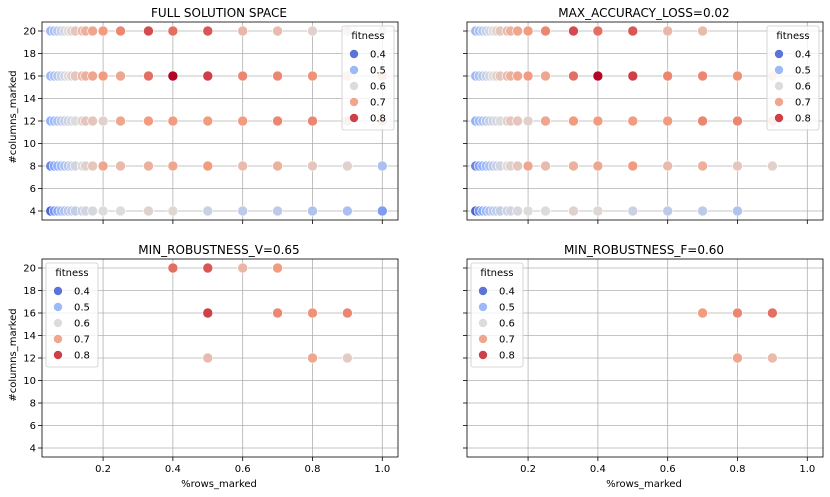 Image resolution: width=830 pixels, height=497 pixels. What do you see at coordinates (33, 167) in the screenshot?
I see `y-tick-label: 8` at bounding box center [33, 167].